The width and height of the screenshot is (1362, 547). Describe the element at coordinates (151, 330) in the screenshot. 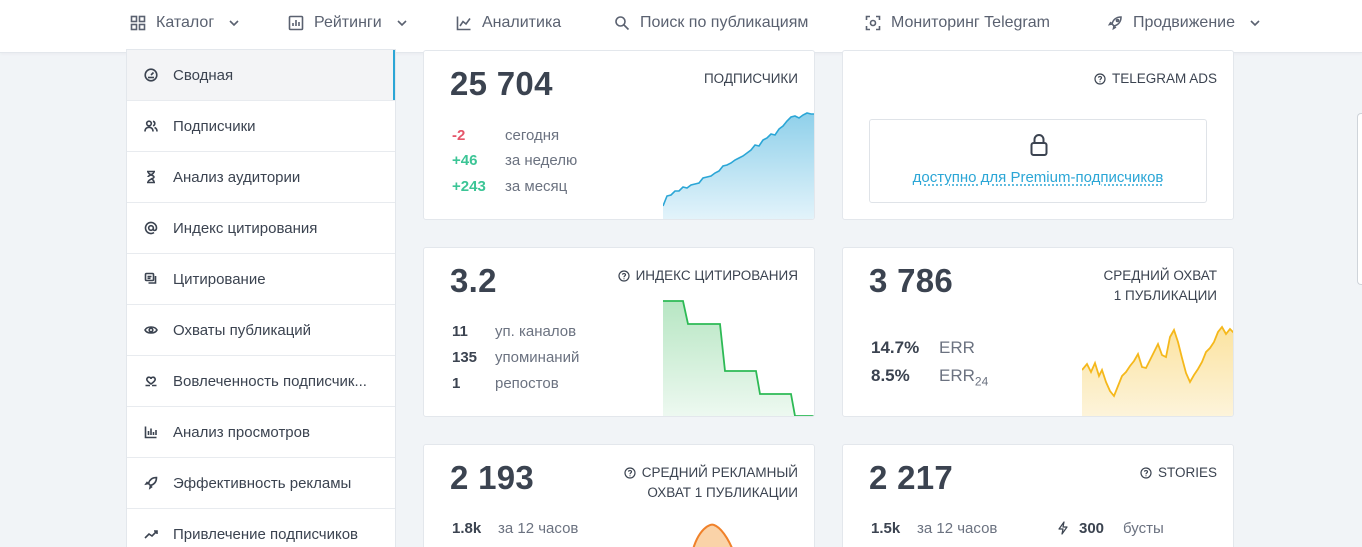

I see `eye-icon` at that location.